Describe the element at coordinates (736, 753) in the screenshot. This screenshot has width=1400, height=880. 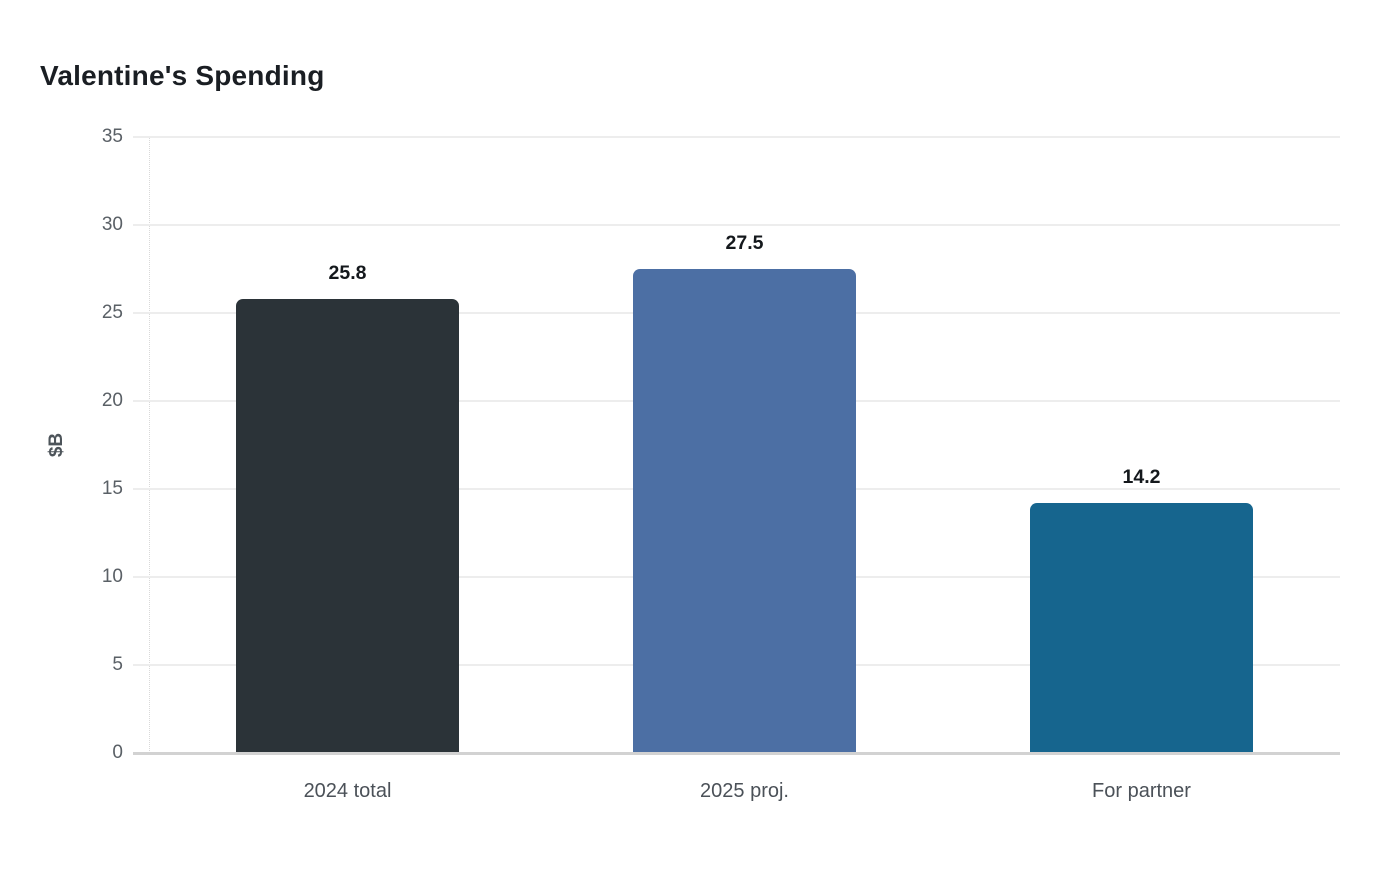
I see `x-axis-line` at that location.